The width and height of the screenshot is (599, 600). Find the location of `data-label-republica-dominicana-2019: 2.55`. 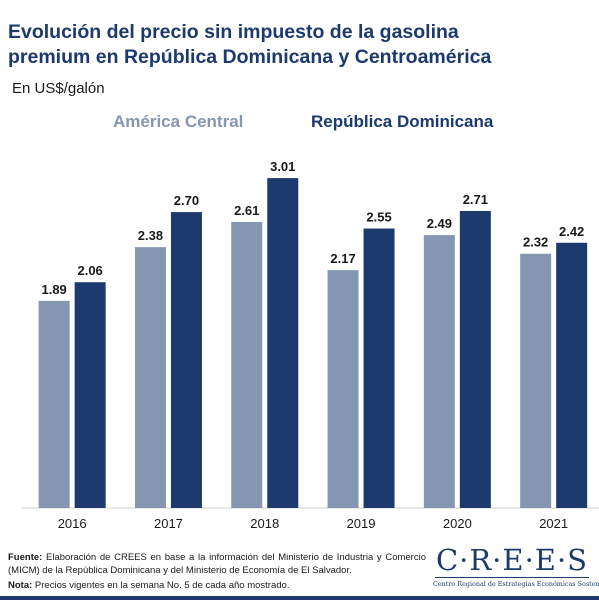

data-label-republica-dominicana-2019: 2.55 is located at coordinates (378, 217).